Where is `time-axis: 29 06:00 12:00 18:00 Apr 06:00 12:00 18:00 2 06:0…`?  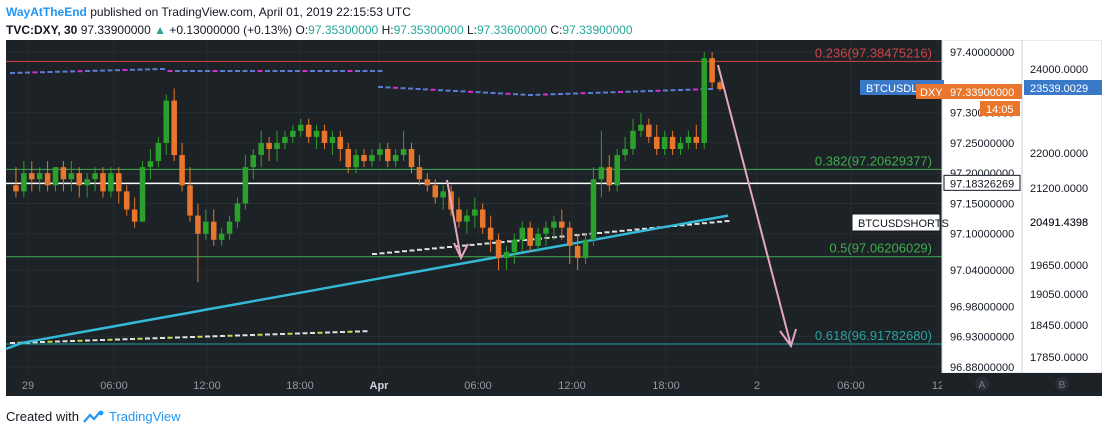
time-axis: 29 06:00 12:00 18:00 Apr 06:00 12:00 18:00 2 06:0… is located at coordinates (483, 386).